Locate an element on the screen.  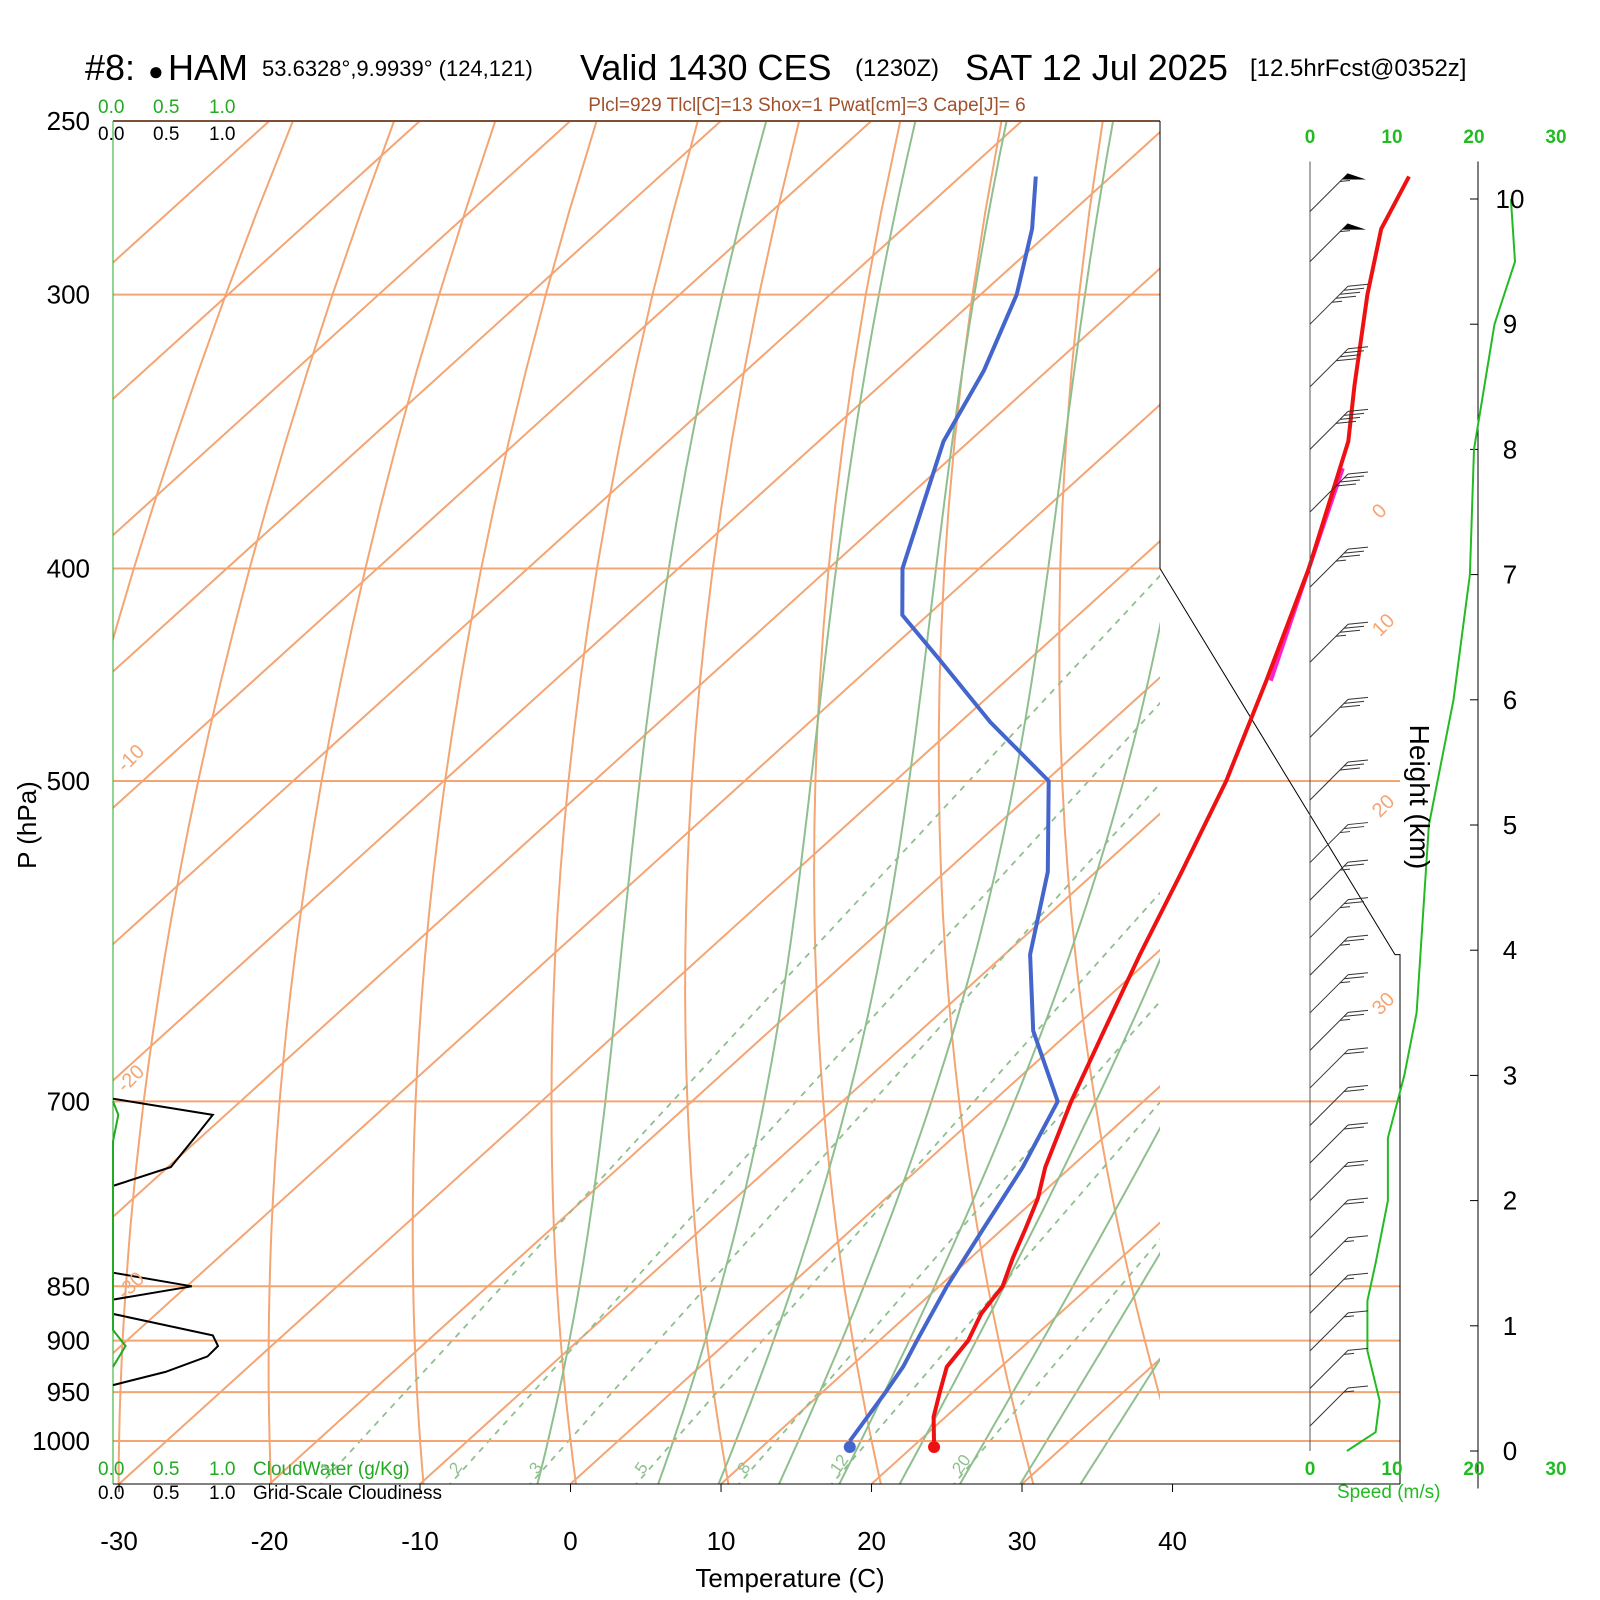
pressure-tick-label: 700 is located at coordinates (68, 1101).